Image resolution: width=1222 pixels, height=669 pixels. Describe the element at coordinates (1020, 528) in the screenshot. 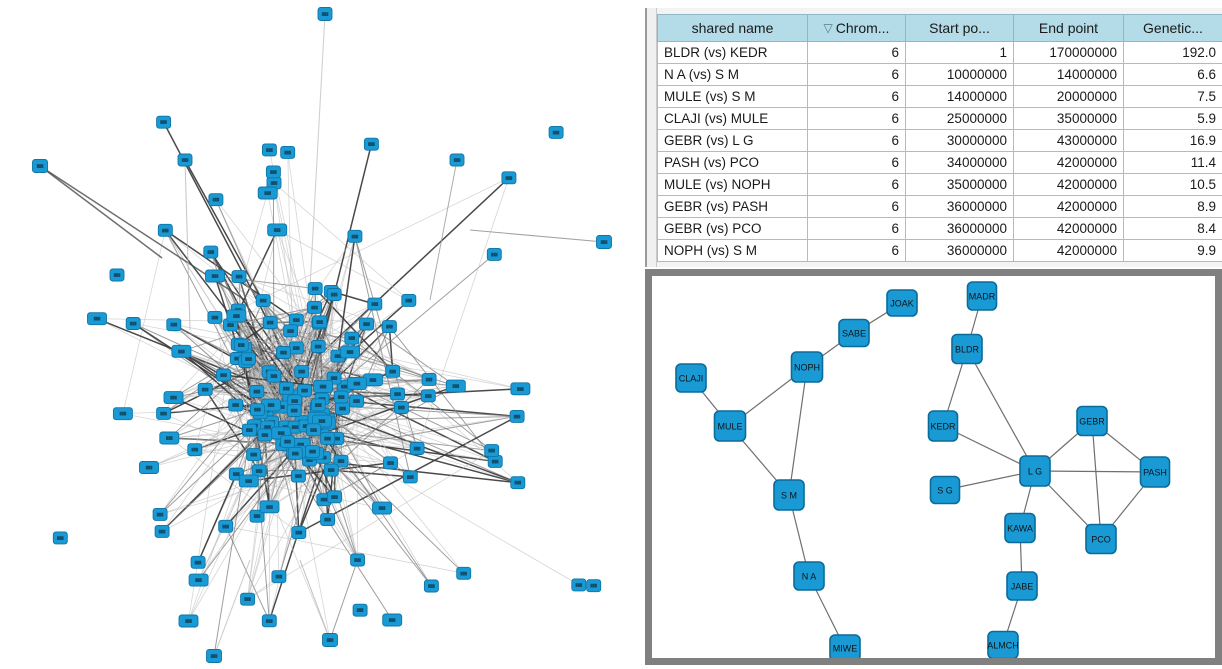

I see `subnetwork-node-kawa: KAWA` at that location.